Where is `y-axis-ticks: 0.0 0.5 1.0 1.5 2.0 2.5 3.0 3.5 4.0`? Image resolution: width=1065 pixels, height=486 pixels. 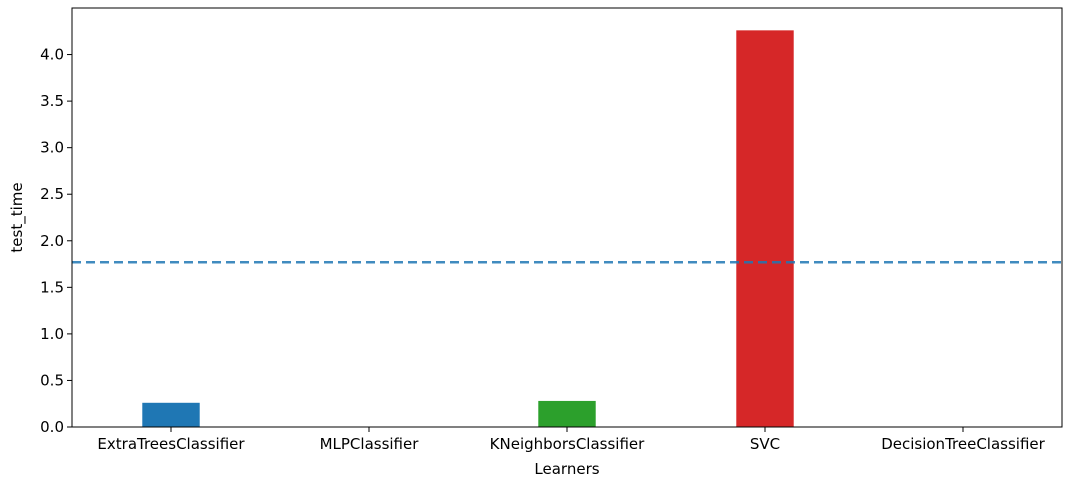 y-axis-ticks: 0.0 0.5 1.0 1.5 2.0 2.5 3.0 3.5 4.0 is located at coordinates (56, 241).